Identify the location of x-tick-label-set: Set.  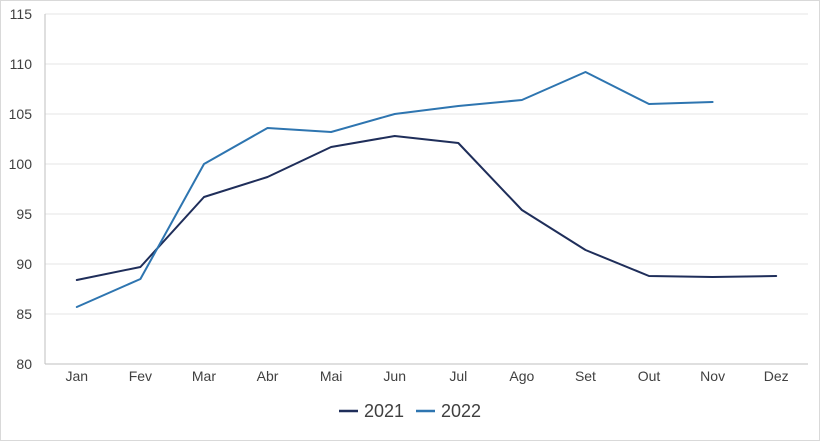
(585, 376).